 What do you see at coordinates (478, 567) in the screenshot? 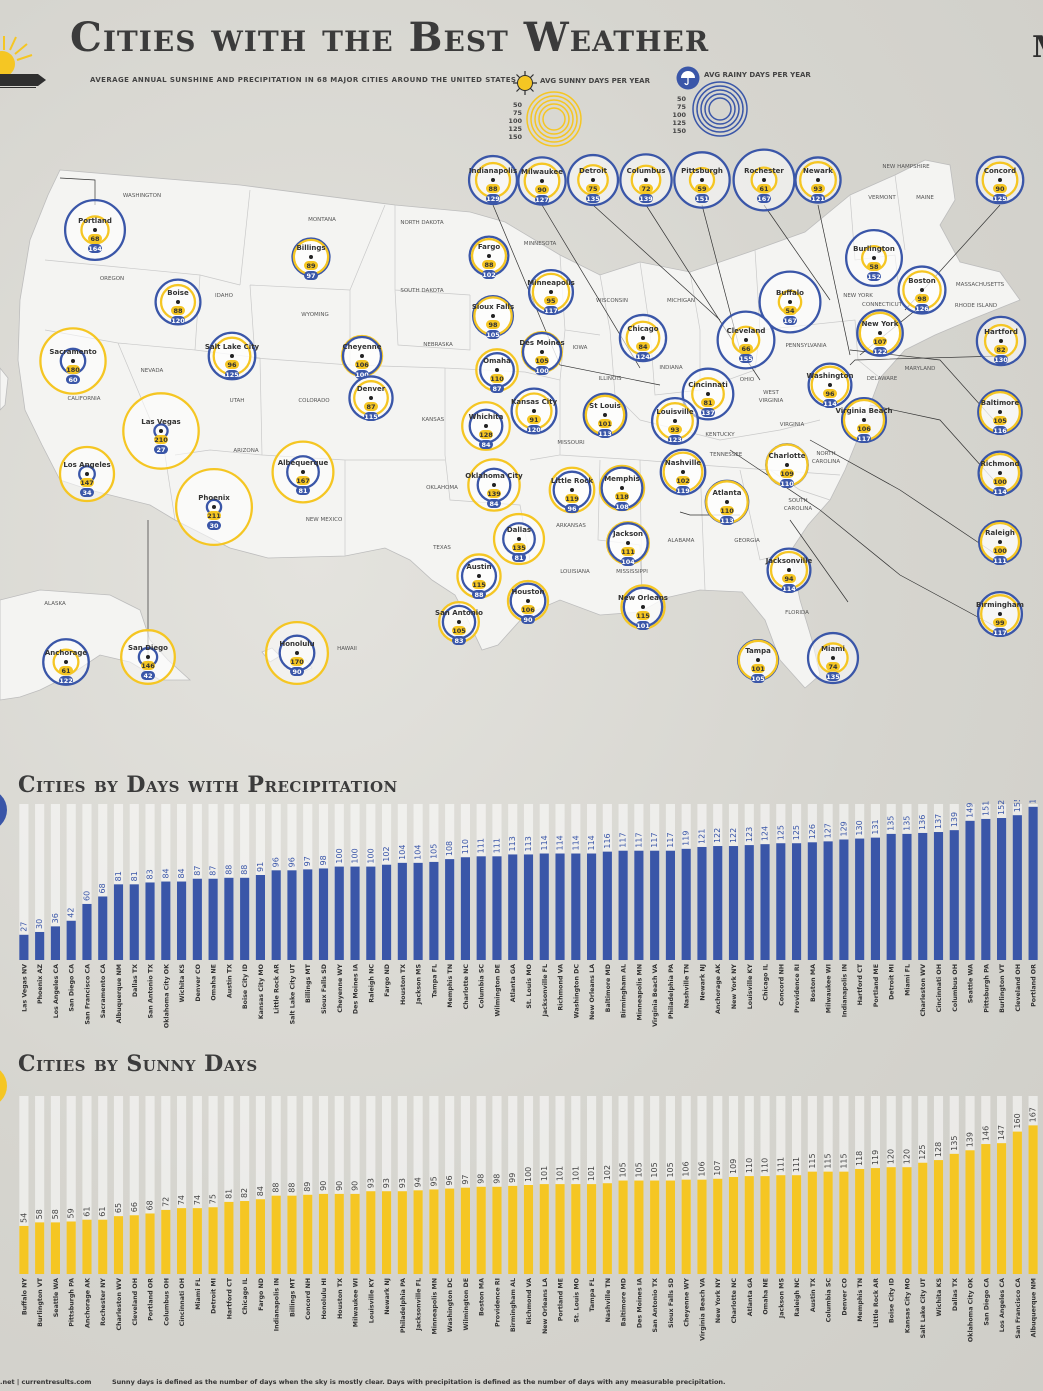
I see `city-name: Austin` at bounding box center [478, 567].